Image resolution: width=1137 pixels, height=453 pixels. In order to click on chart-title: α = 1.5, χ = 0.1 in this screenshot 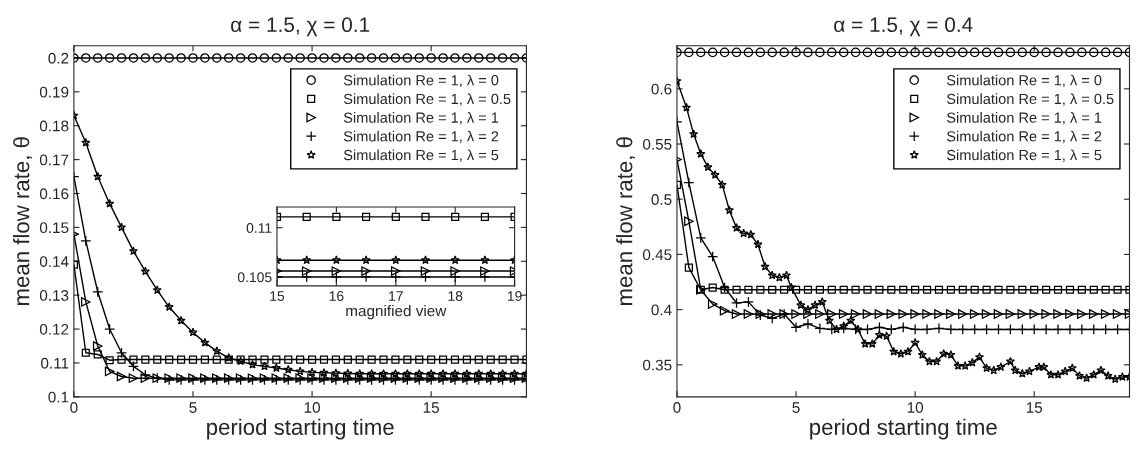, I will do `click(300, 27)`.